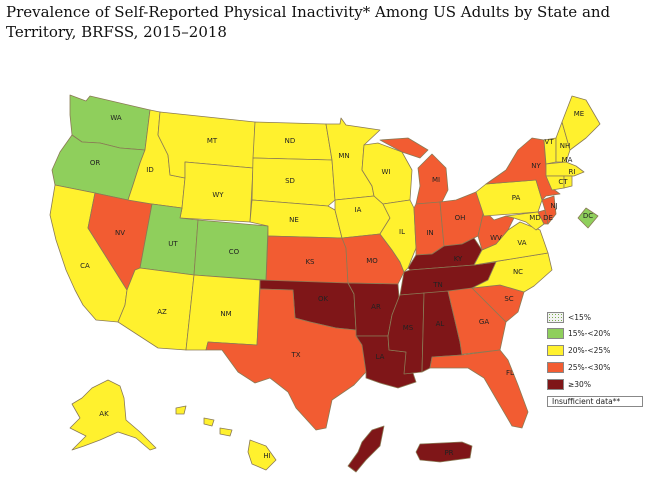 The height and width of the screenshot is (478, 650). What do you see at coordinates (589, 350) in the screenshot?
I see `legend-label: 20%-<25%` at bounding box center [589, 350].